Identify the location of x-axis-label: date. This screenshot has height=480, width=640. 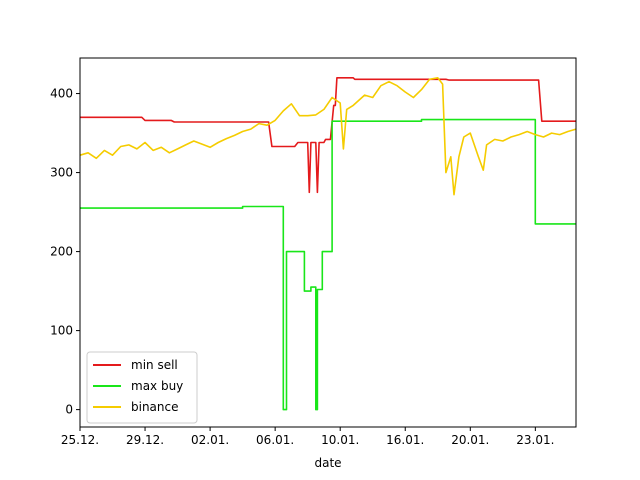
(327, 463).